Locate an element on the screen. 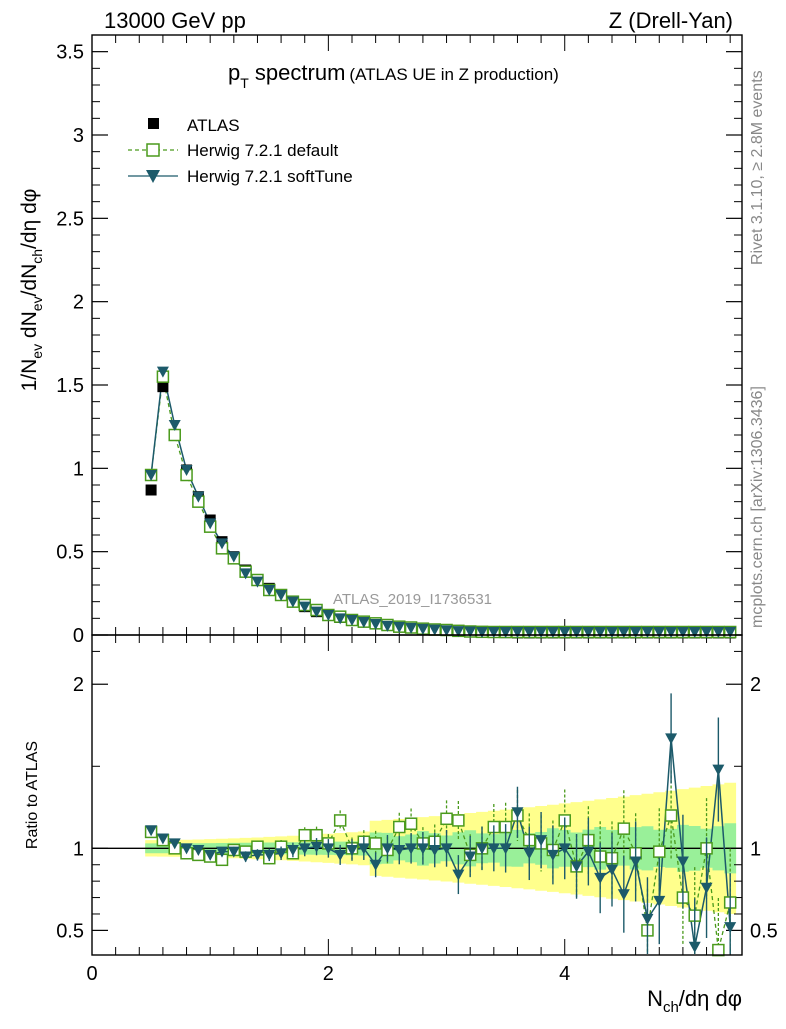  legend-default-label: Herwig 7.2.1 default is located at coordinates (262, 150).